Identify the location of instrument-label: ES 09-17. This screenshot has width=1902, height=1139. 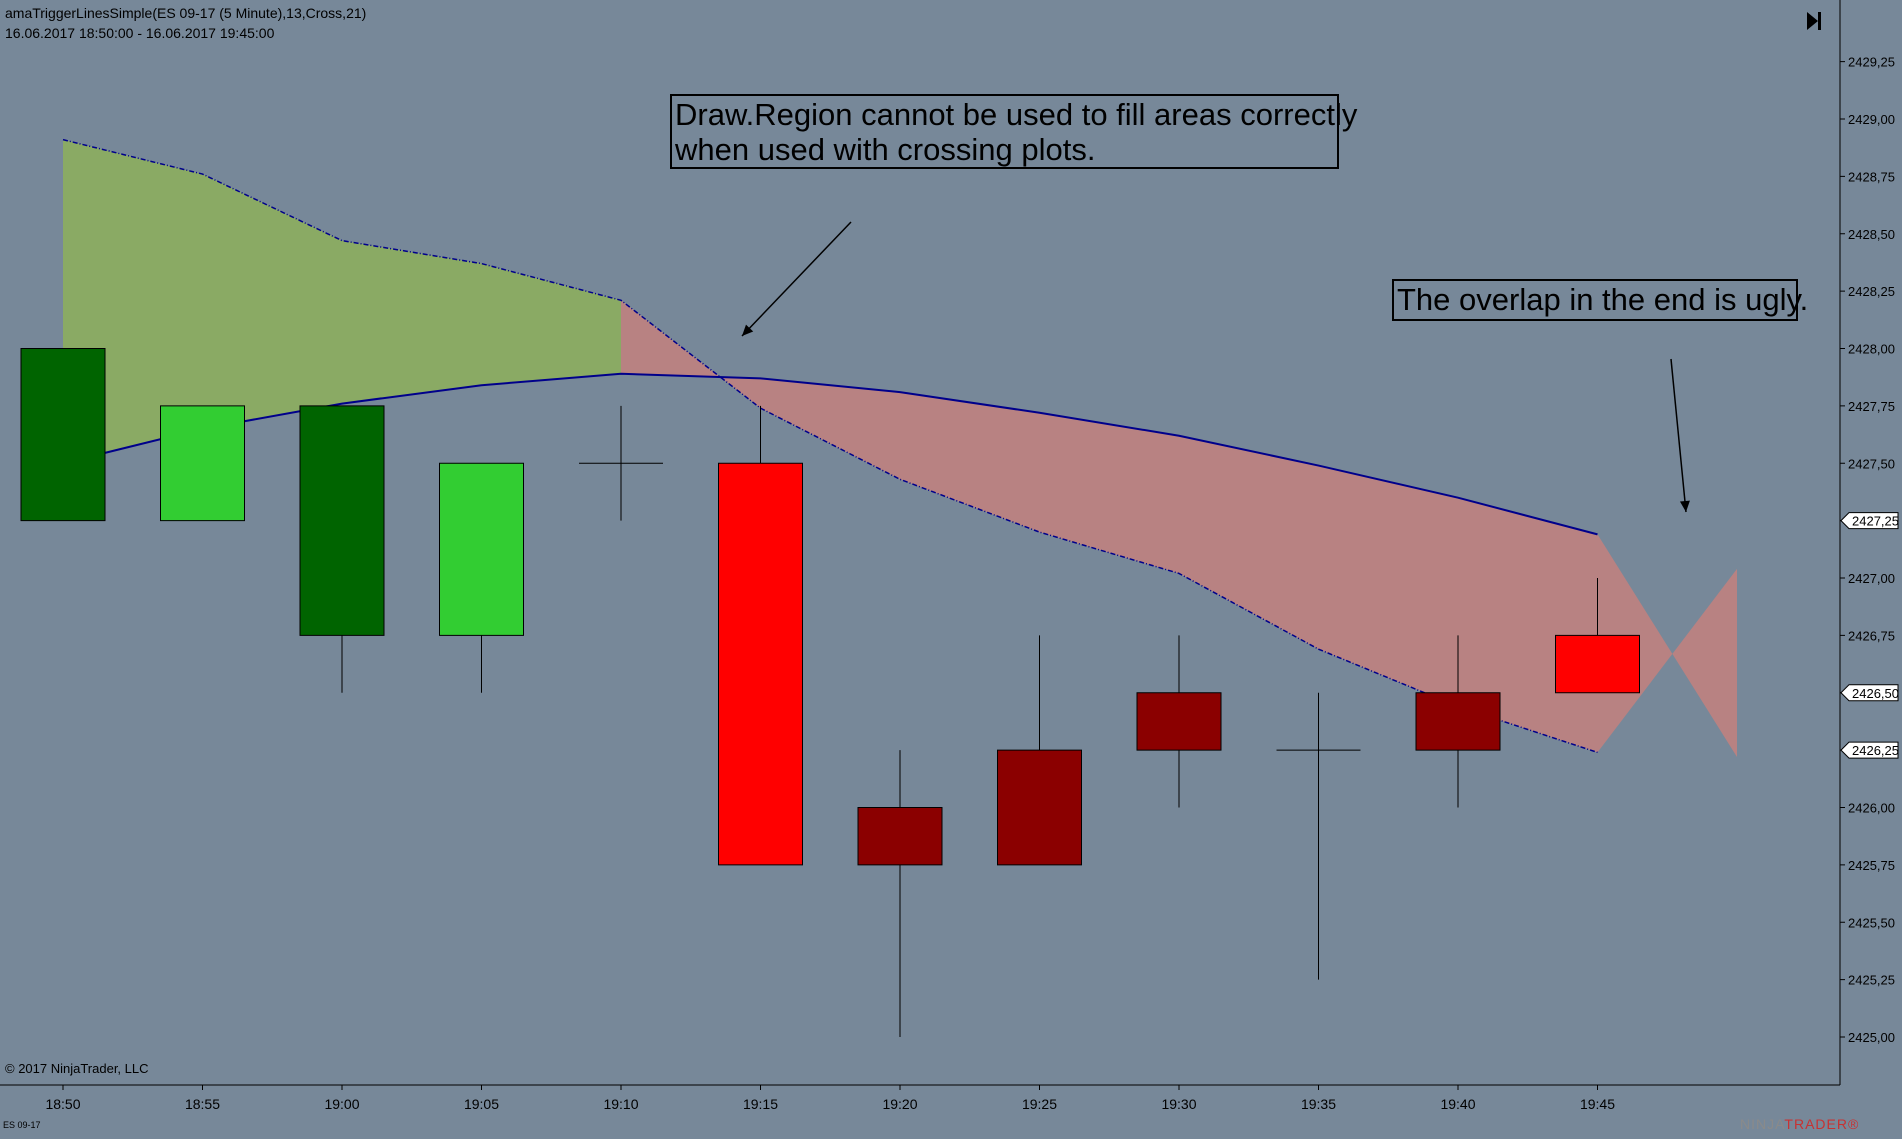
(22, 1125).